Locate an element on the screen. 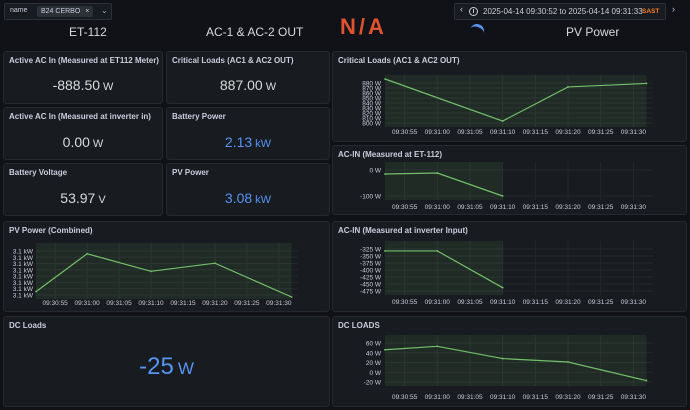 The height and width of the screenshot is (410, 690). panel-battery-voltage: Battery Voltage 53.97 V is located at coordinates (83, 189).